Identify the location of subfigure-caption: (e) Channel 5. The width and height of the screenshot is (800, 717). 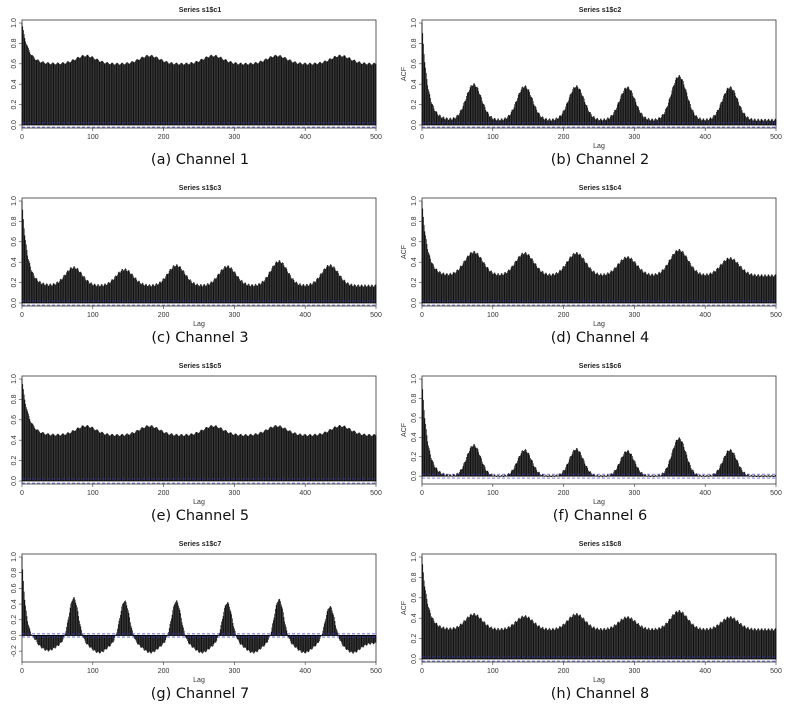
(200, 516).